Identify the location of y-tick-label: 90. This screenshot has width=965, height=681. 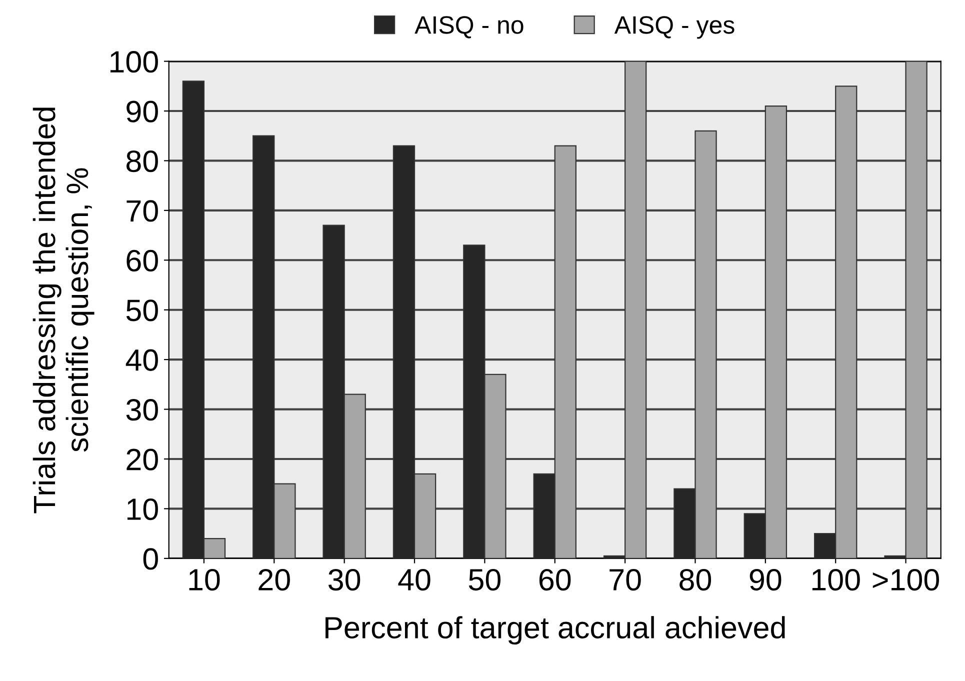
(142, 111).